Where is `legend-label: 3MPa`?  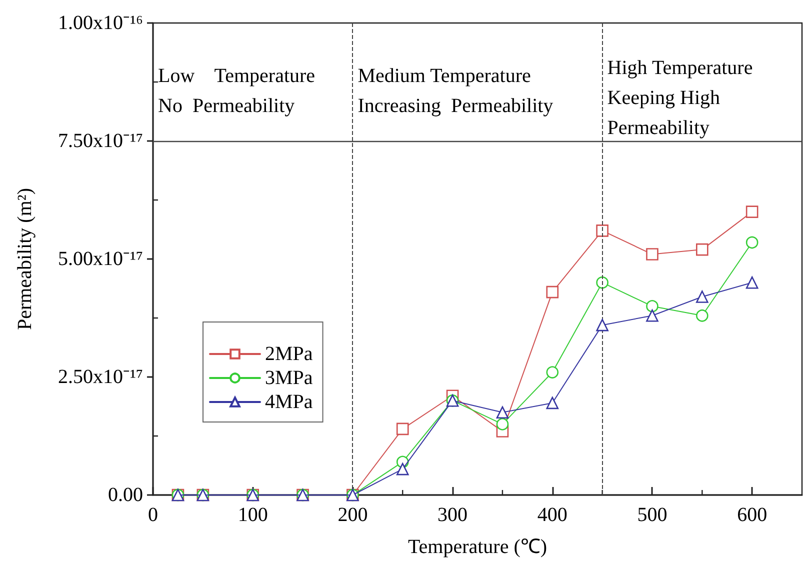
legend-label: 3MPa is located at coordinates (289, 378).